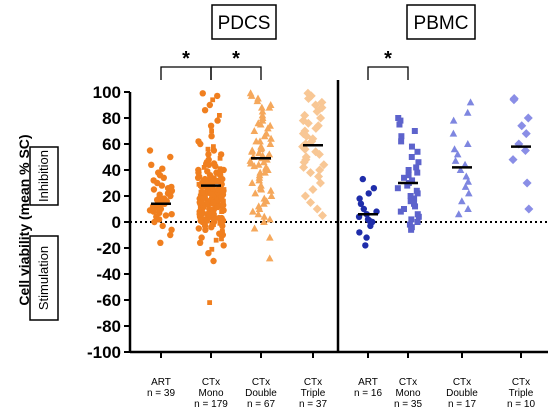  Describe the element at coordinates (313, 393) in the screenshot. I see `x-group-label: Triple` at that location.